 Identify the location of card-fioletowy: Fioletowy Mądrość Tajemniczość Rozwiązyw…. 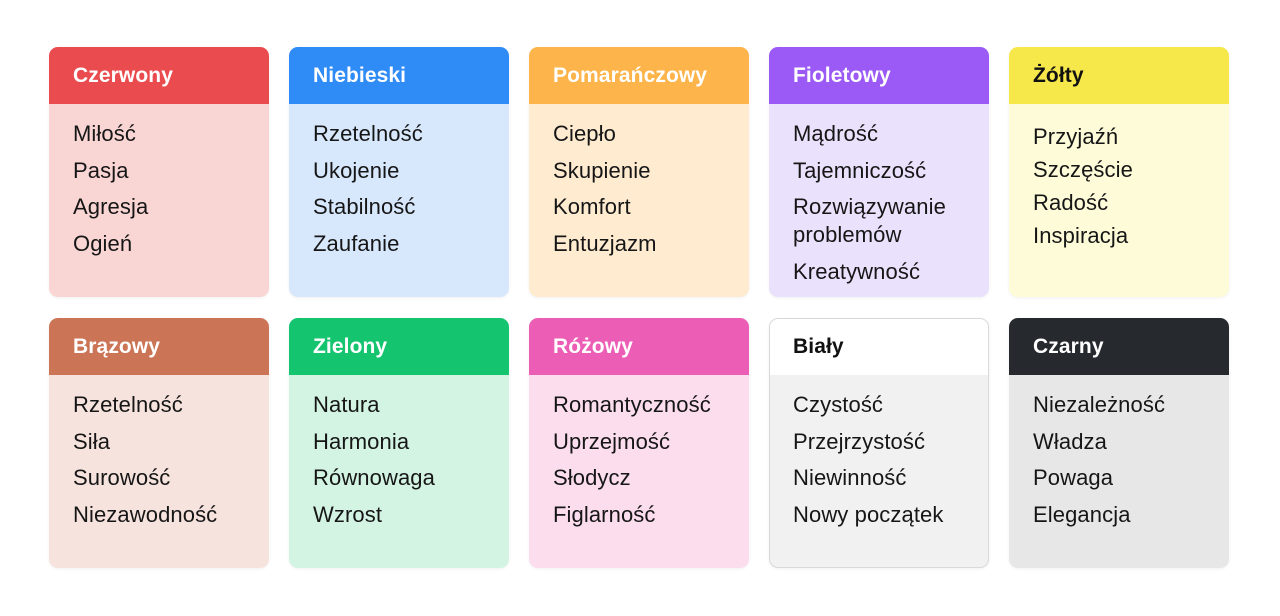
(879, 172).